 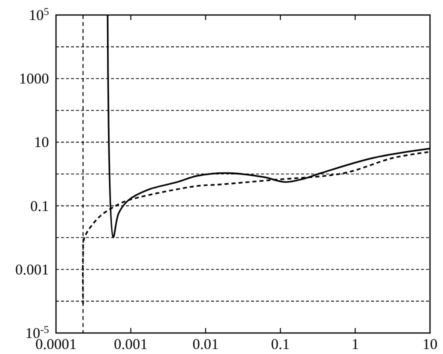 What do you see at coordinates (38, 15) in the screenshot?
I see `y-tick-label: 10$^{5}$` at bounding box center [38, 15].